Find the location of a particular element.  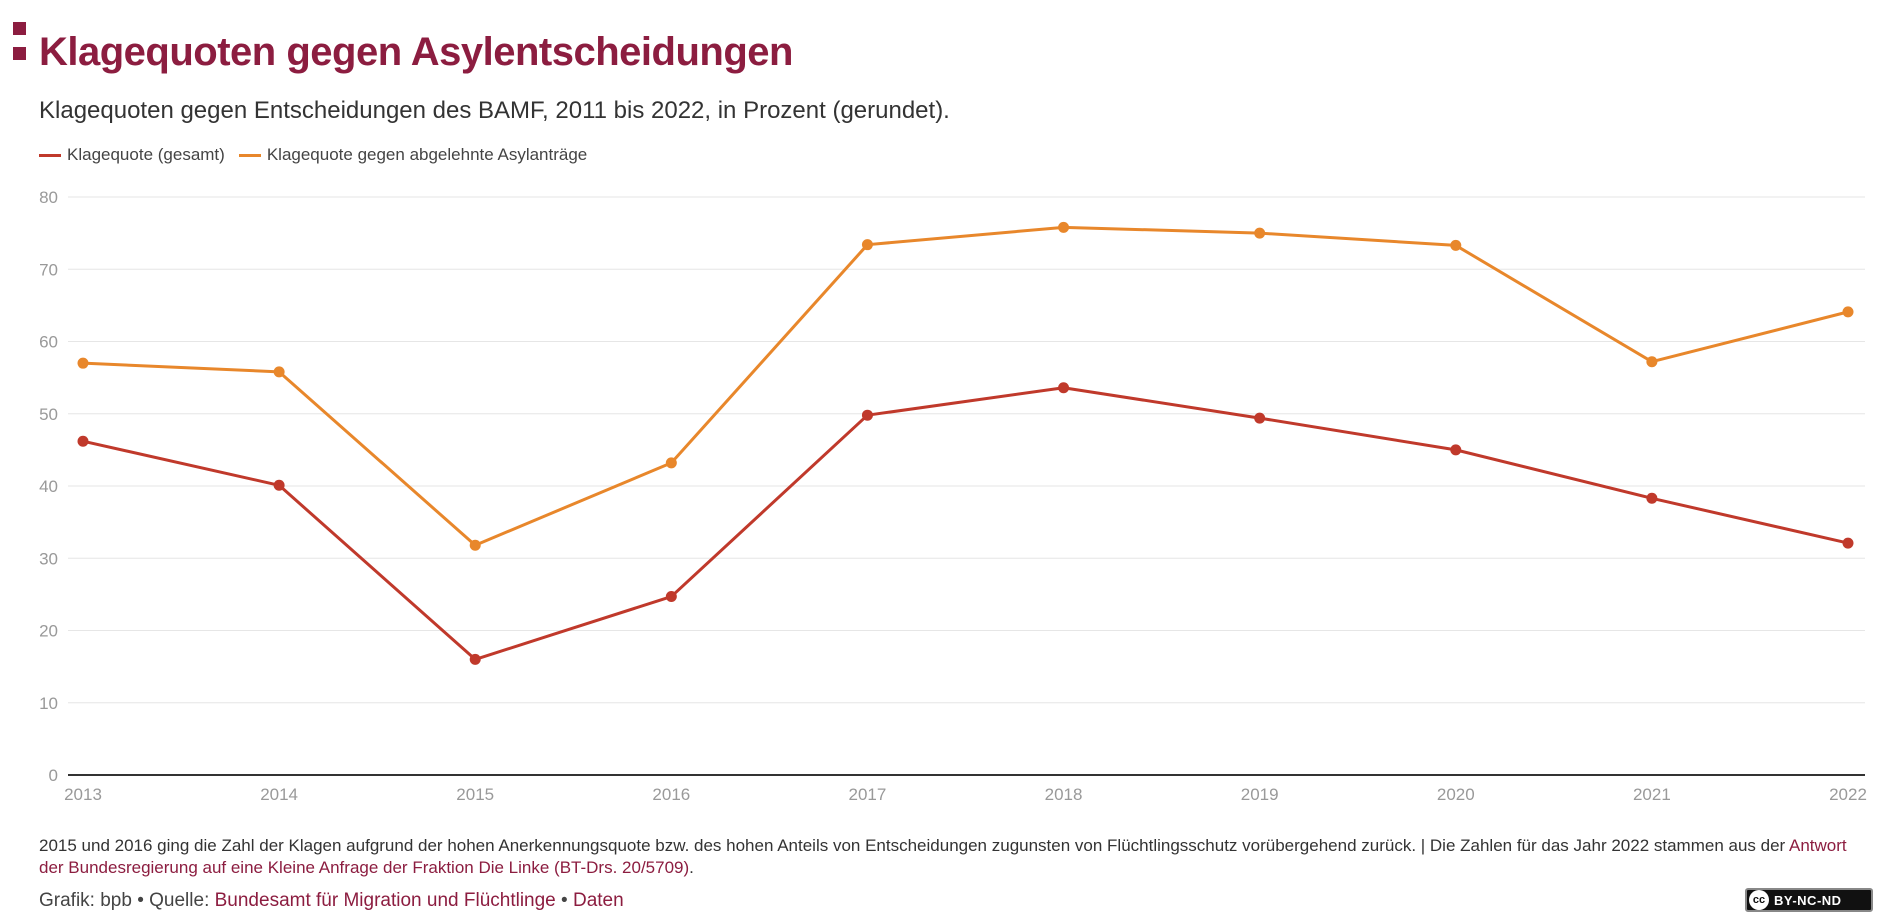

brand-marks is located at coordinates (19, 47).